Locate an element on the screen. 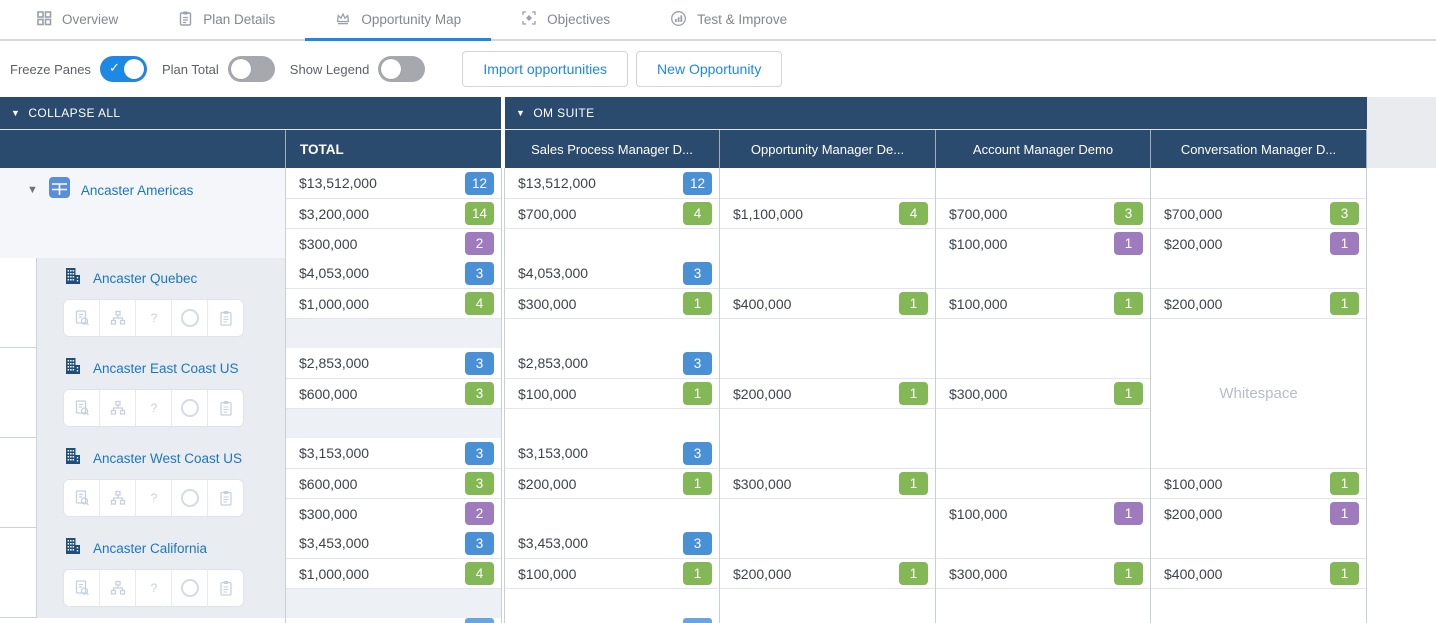 Image resolution: width=1436 pixels, height=623 pixels. value-cell: $300,000 2 is located at coordinates (393, 513).